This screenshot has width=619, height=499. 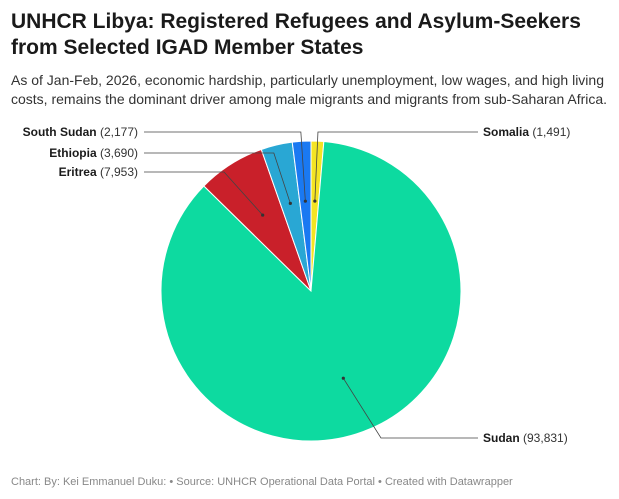 What do you see at coordinates (290, 203) in the screenshot?
I see `leader-dot-ethiopia` at bounding box center [290, 203].